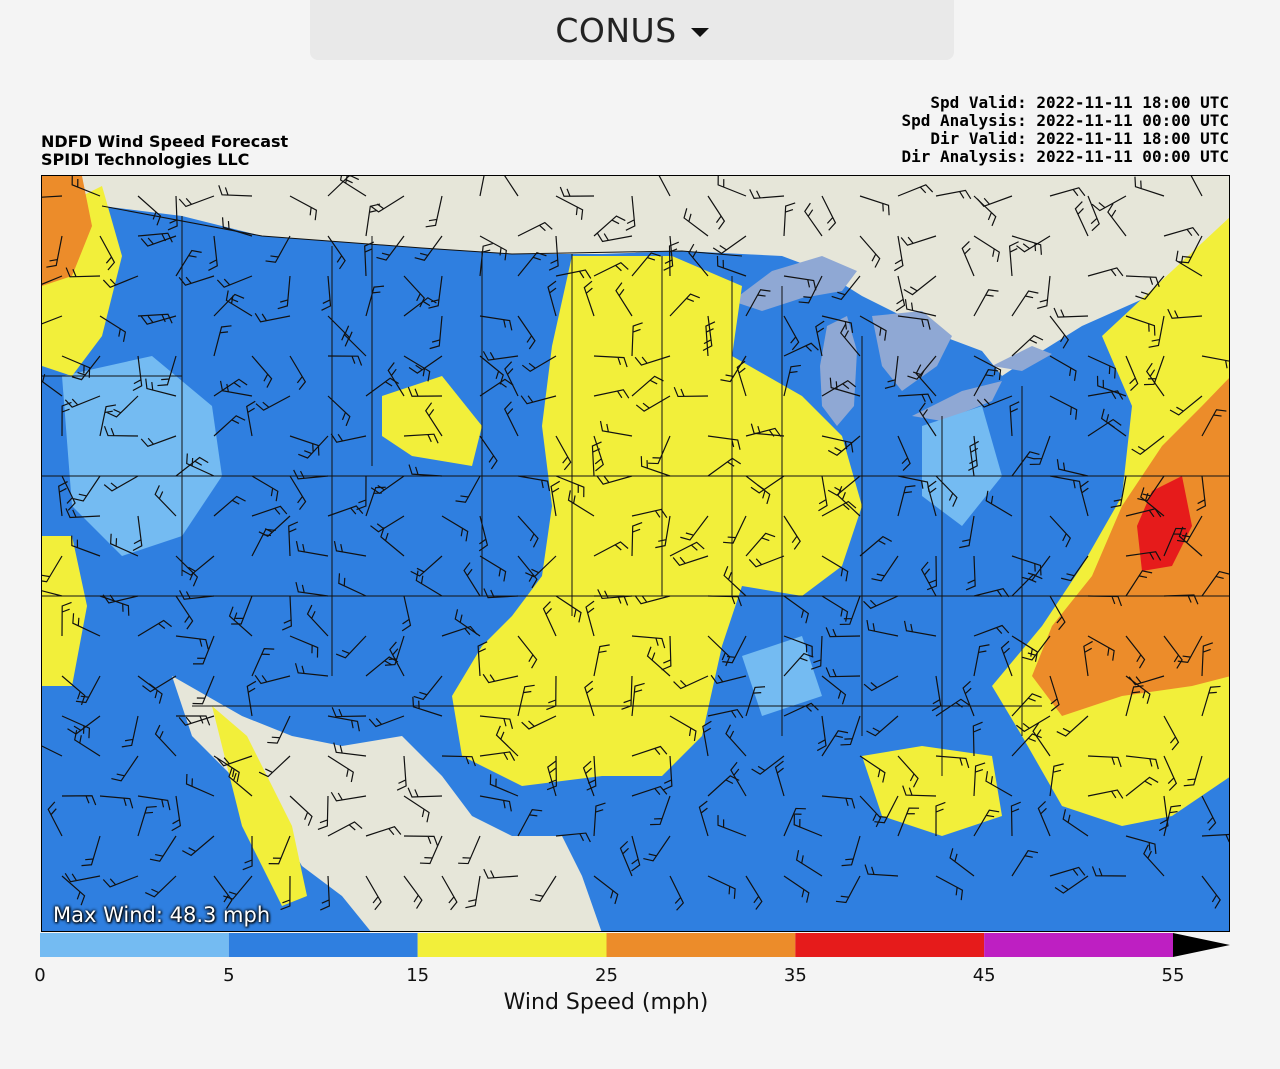 This screenshot has height=1069, width=1280. I want to click on plot-subtitle-line: SPIDI Technologies LLC, so click(145, 159).